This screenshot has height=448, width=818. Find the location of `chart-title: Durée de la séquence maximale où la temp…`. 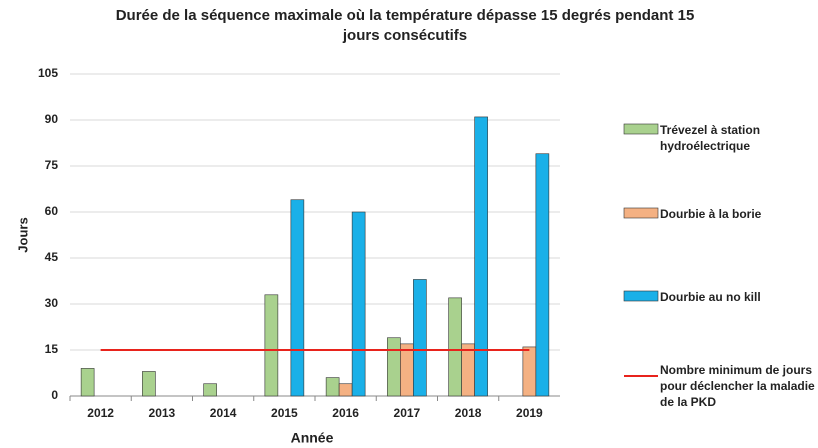

chart-title: Durée de la séquence maximale où la temp… is located at coordinates (405, 25).